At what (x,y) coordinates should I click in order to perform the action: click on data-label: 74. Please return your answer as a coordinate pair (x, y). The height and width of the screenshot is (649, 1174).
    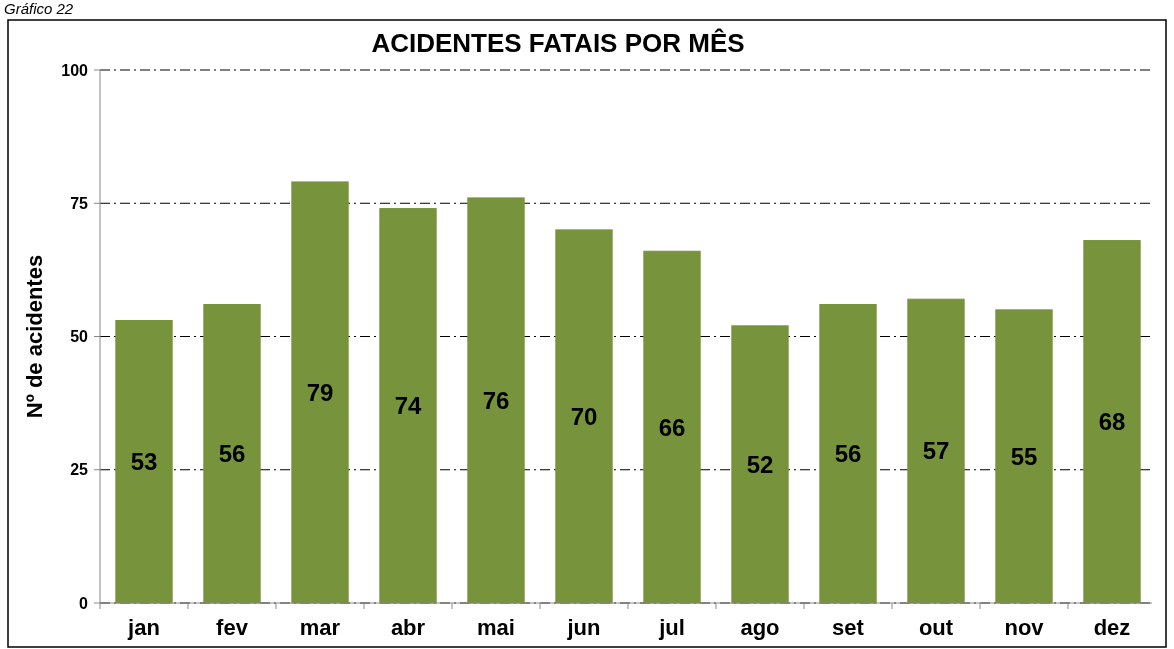
    Looking at the image, I should click on (408, 406).